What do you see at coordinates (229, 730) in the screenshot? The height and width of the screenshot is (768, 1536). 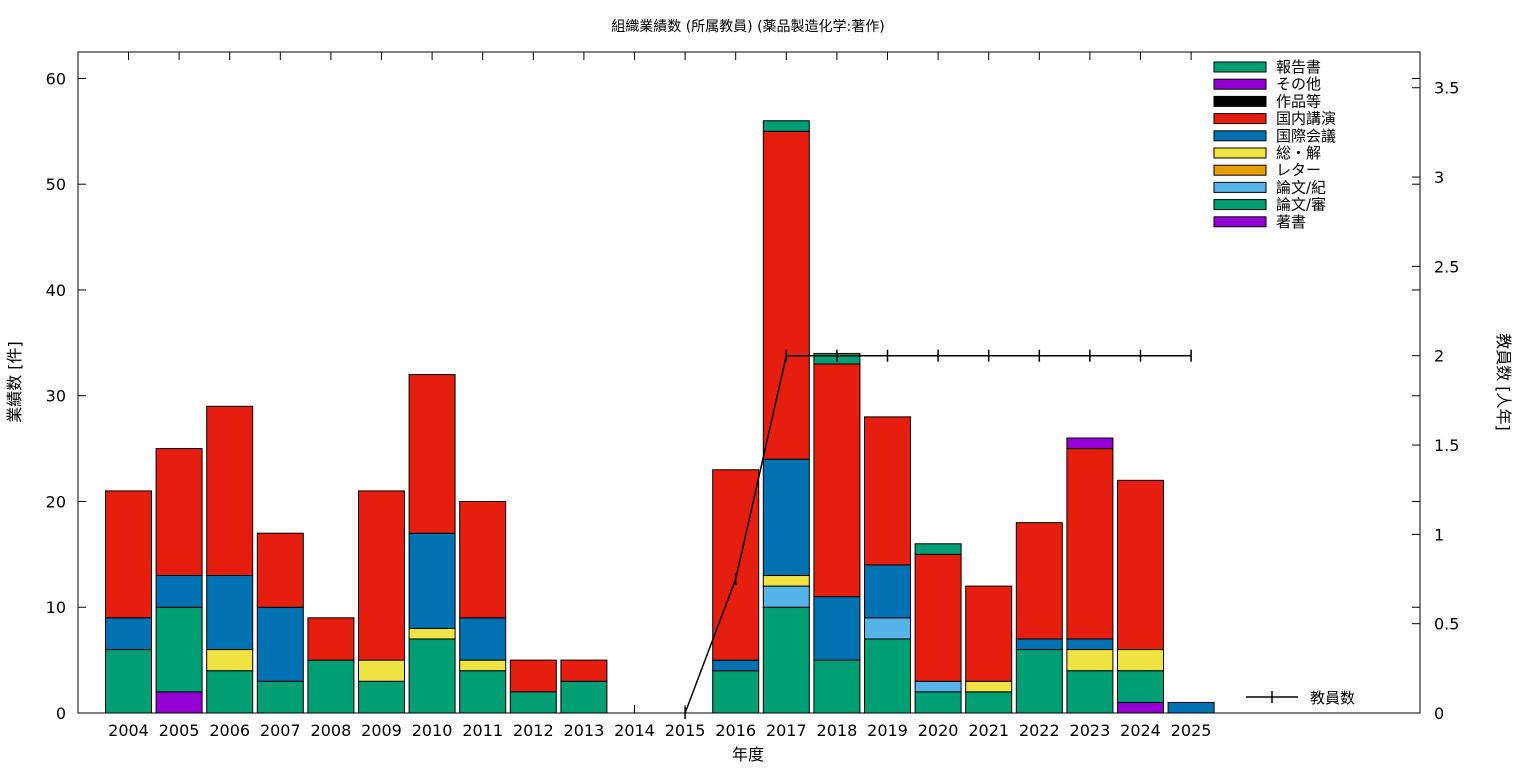 I see `x-tick-label: 2006` at bounding box center [229, 730].